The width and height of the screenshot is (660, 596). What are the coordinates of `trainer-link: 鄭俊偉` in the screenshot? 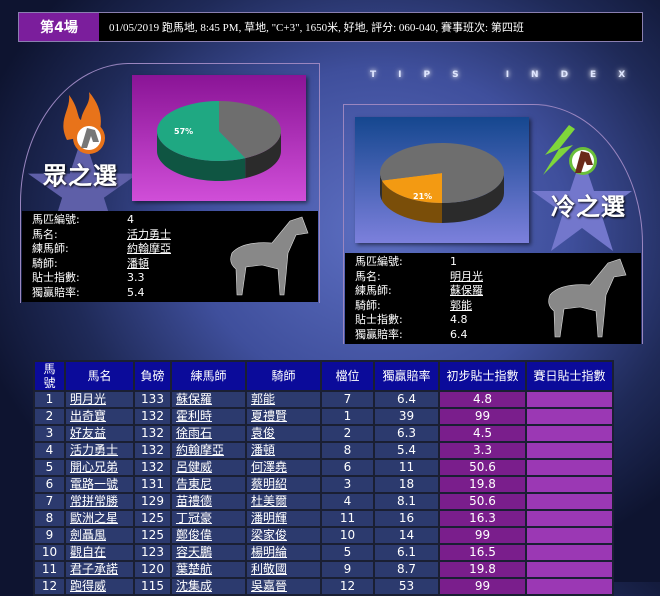 It's located at (194, 535).